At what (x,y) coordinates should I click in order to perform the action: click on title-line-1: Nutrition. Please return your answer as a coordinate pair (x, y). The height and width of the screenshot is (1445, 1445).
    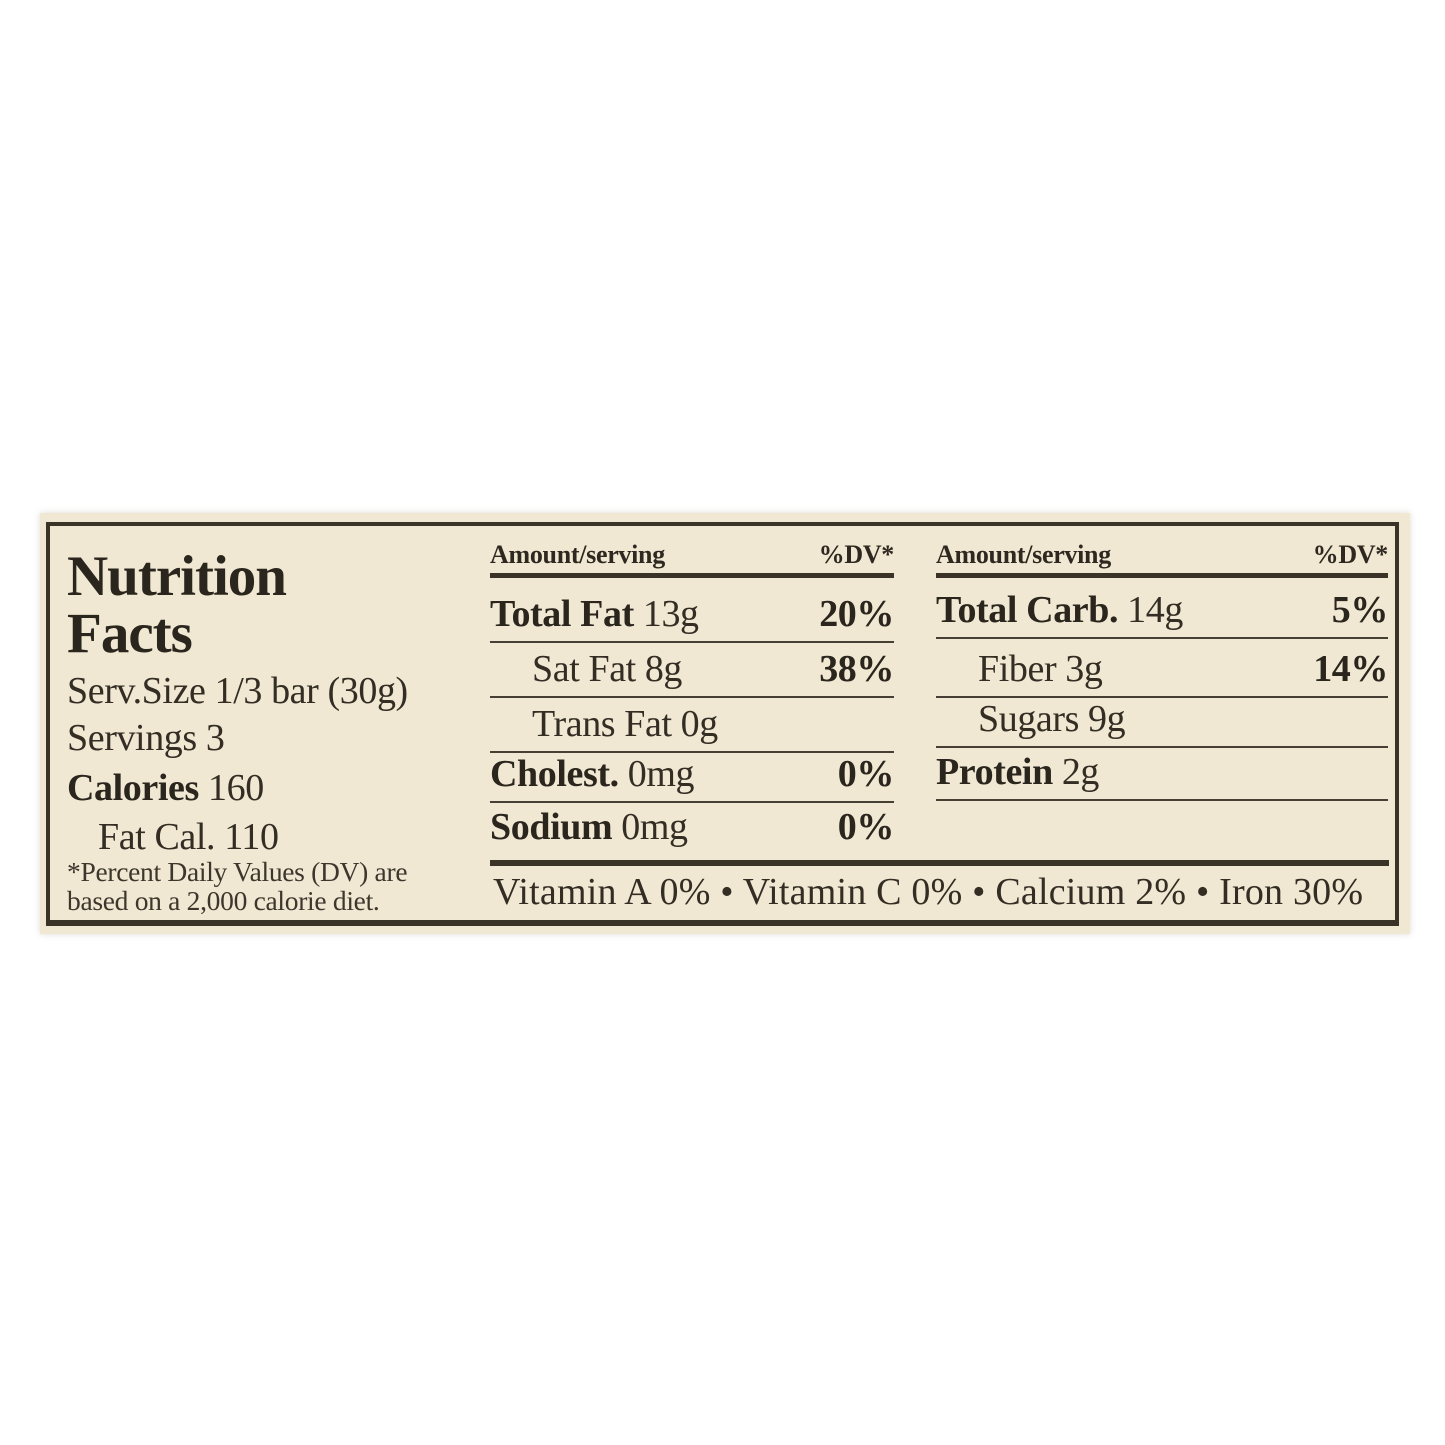
    Looking at the image, I should click on (177, 576).